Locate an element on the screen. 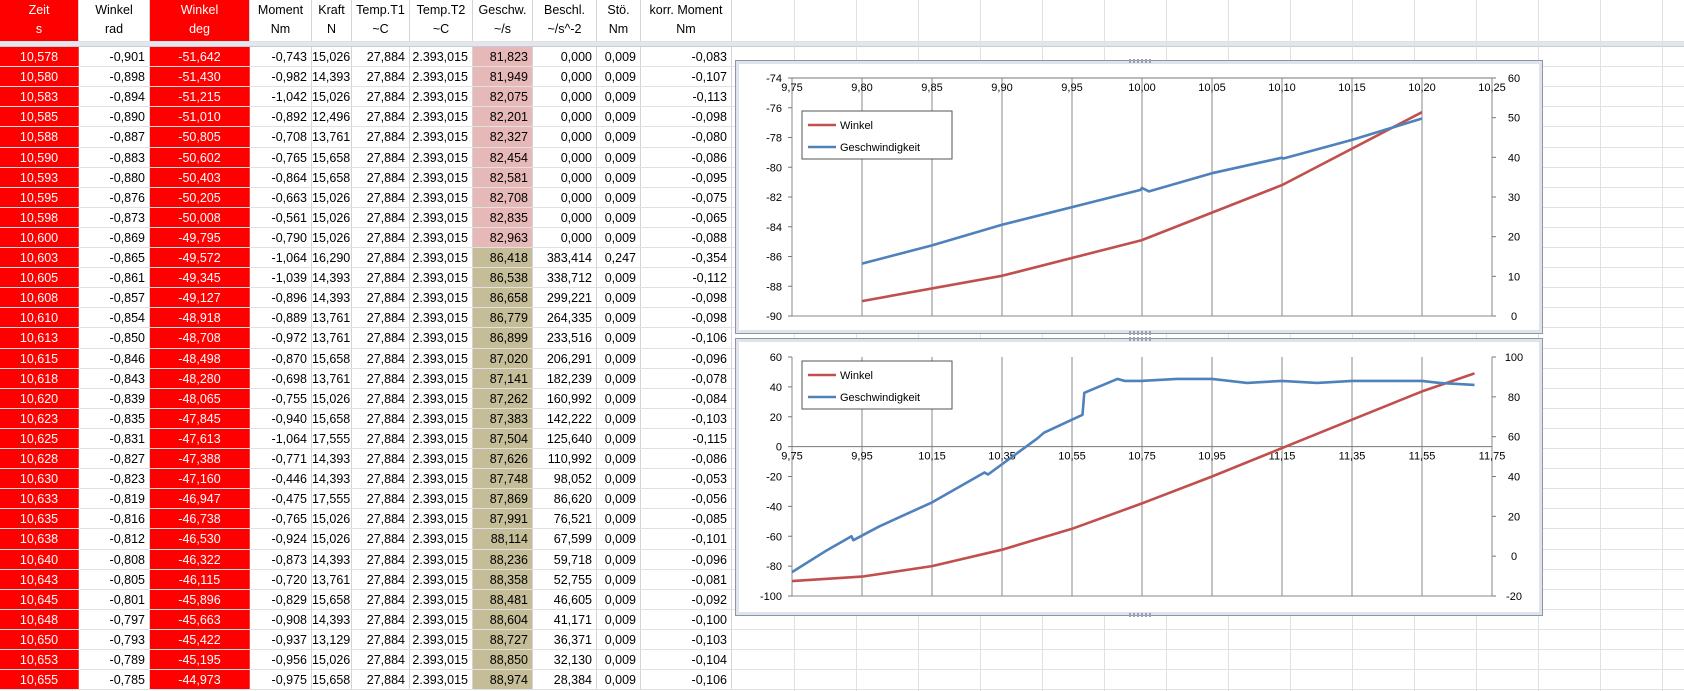 This screenshot has width=1684, height=691. cell-kraft: 17,555 is located at coordinates (332, 499).